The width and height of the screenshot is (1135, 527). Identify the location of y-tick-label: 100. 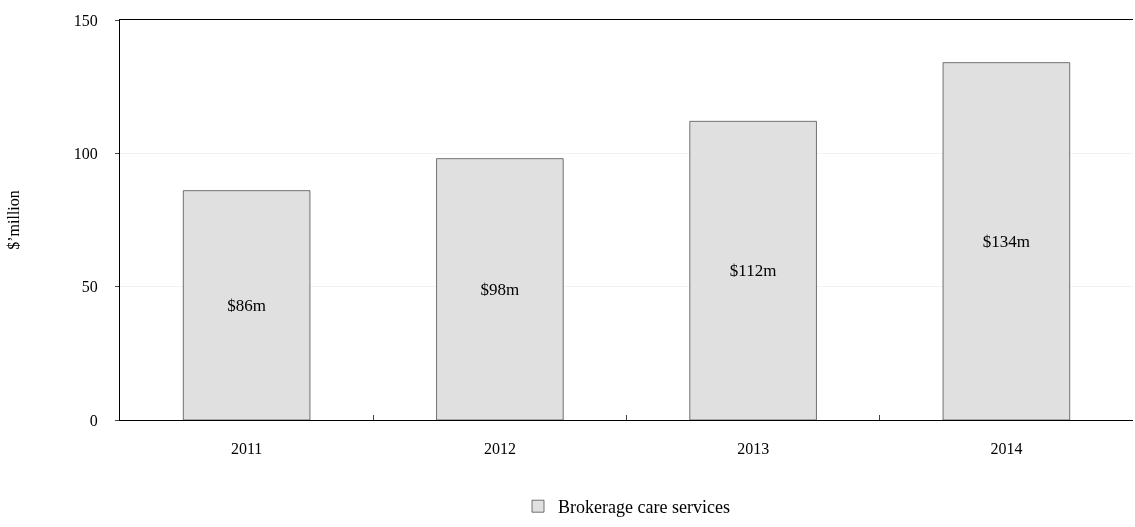
(85, 153).